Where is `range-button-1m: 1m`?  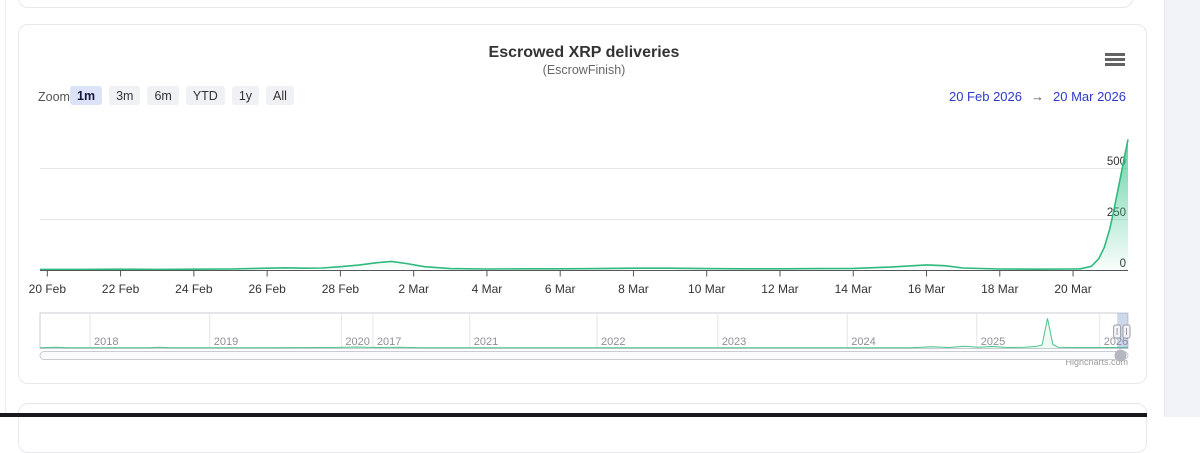
range-button-1m: 1m is located at coordinates (86, 95).